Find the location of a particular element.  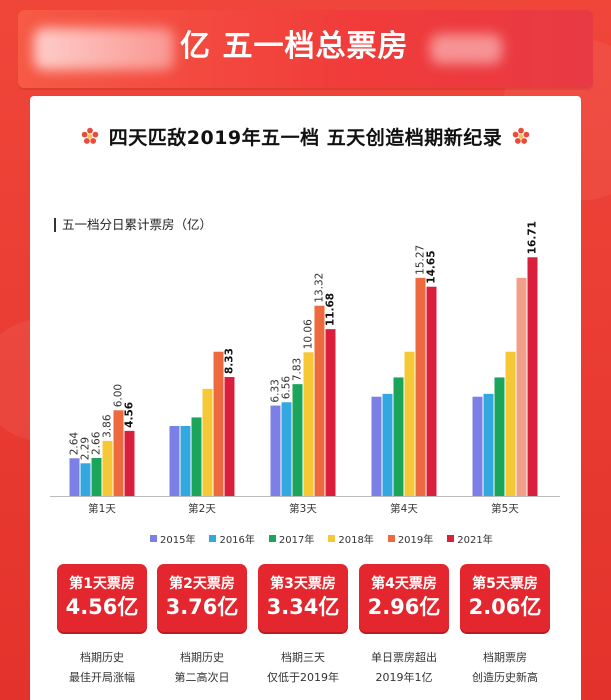

data-label-2016年-第3天: 6.56 is located at coordinates (287, 388).